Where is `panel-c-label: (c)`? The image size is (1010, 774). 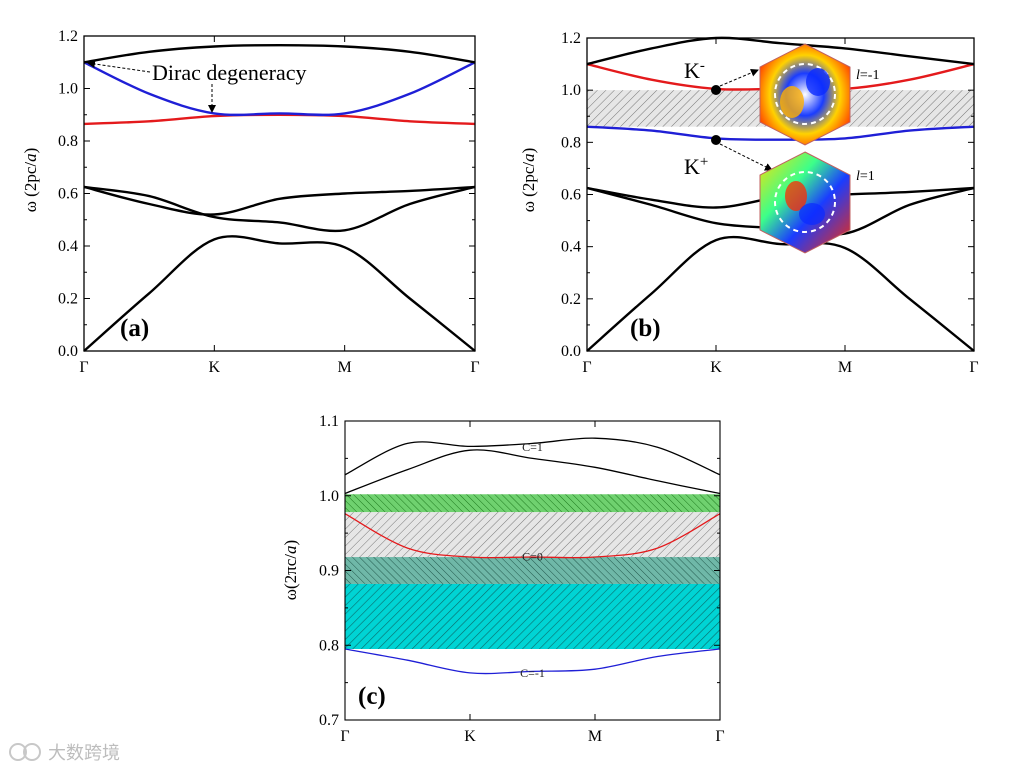 panel-c-label: (c) is located at coordinates (372, 696).